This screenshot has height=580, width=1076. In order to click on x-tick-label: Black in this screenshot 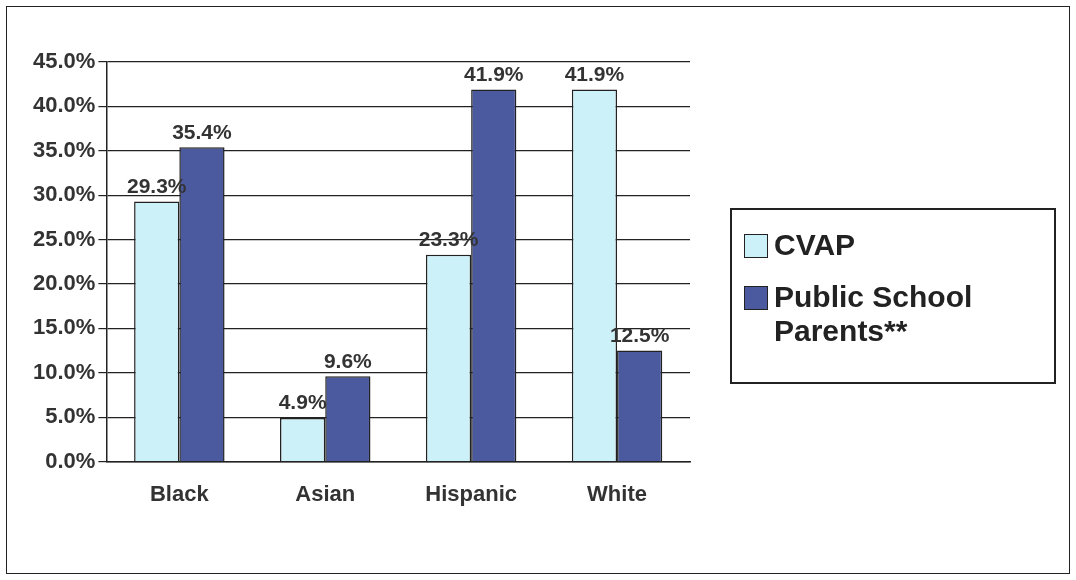, I will do `click(179, 493)`.